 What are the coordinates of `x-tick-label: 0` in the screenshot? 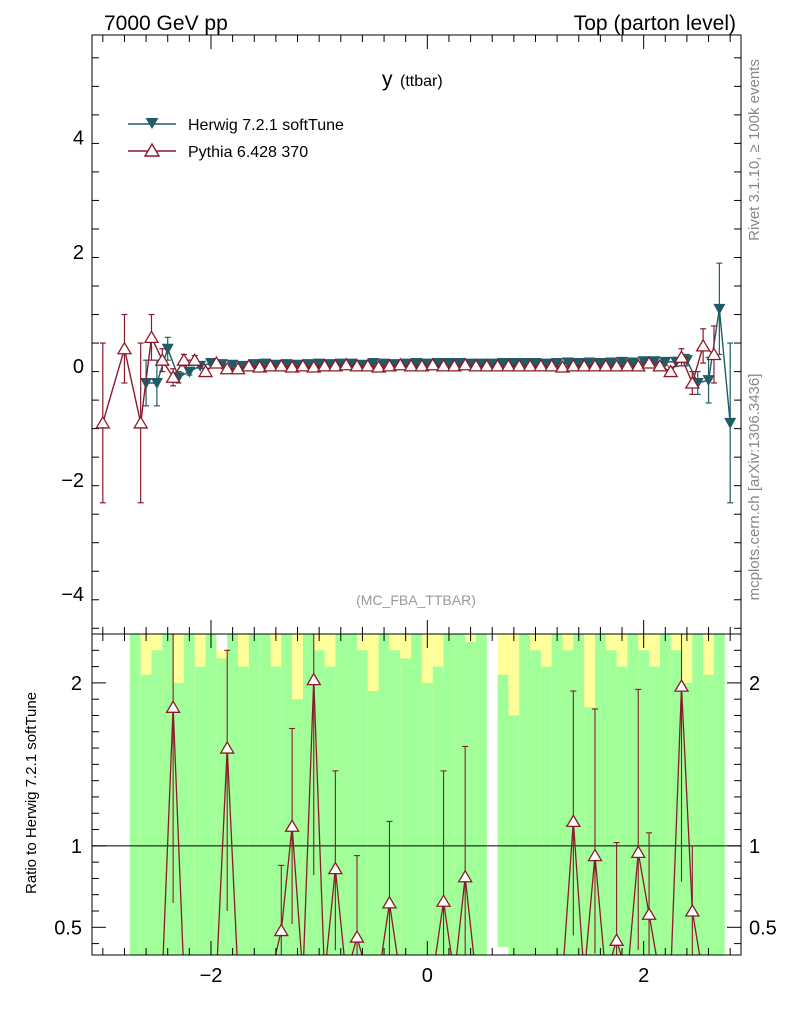 It's located at (427, 976).